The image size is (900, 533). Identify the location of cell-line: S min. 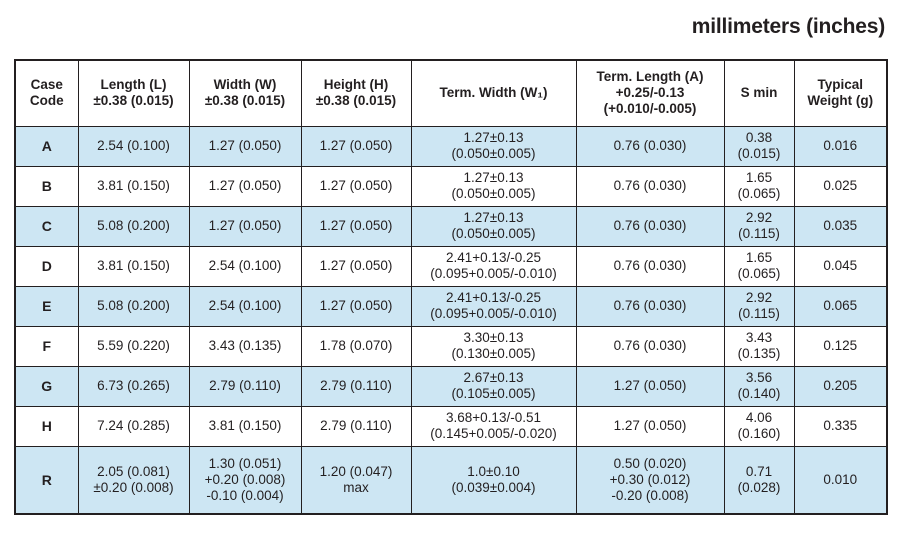
(759, 93).